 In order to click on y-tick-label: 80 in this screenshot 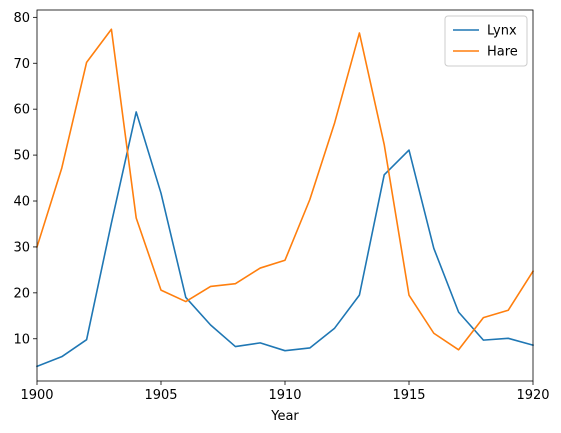, I will do `click(21, 18)`.